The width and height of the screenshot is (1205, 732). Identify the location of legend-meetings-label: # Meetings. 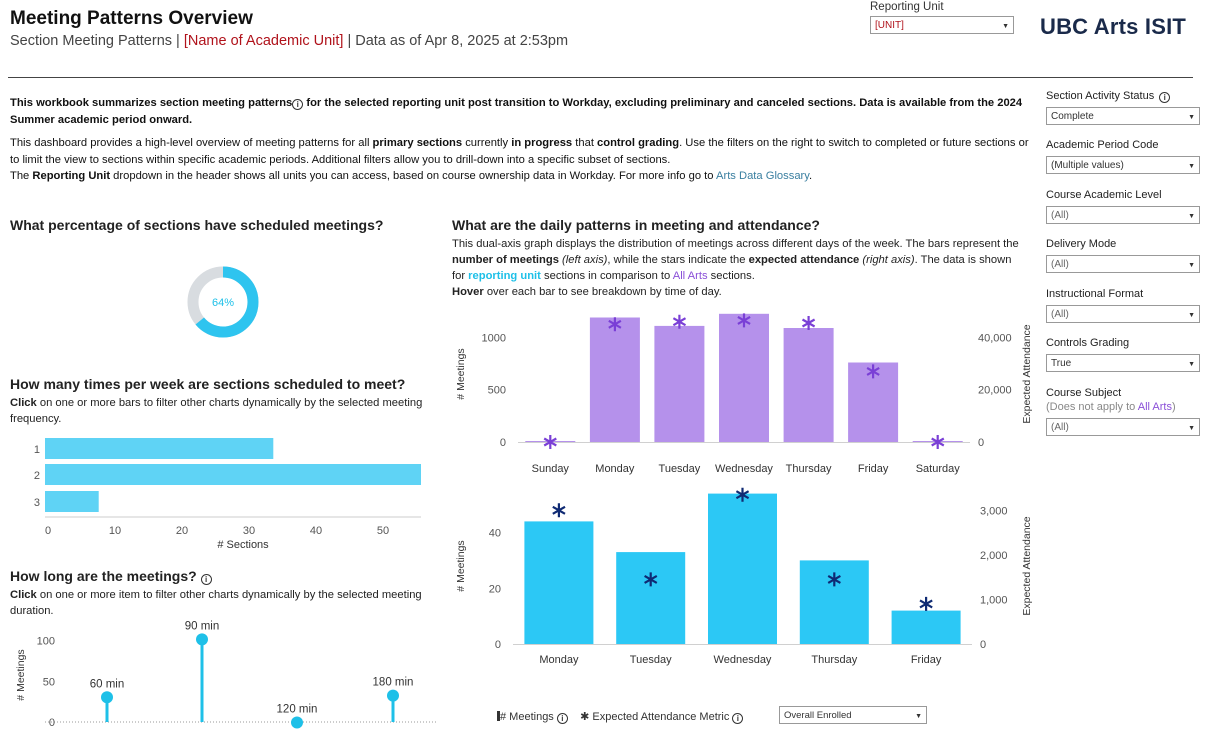
(527, 717).